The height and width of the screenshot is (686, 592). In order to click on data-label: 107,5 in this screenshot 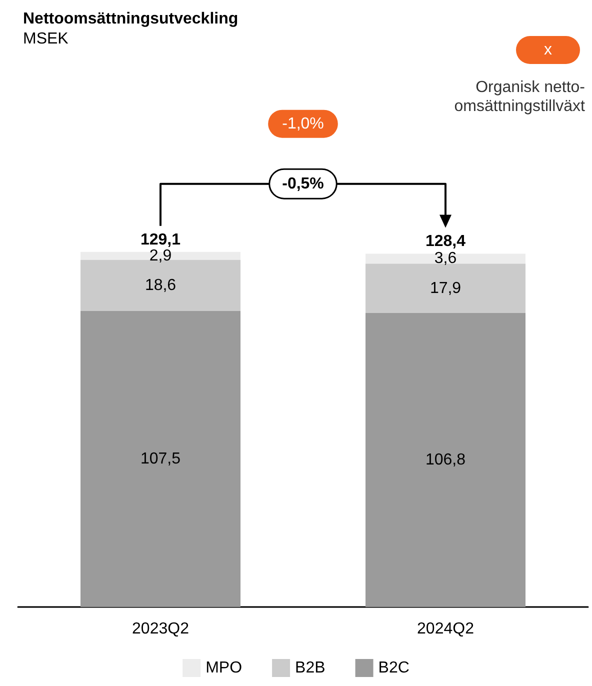, I will do `click(160, 459)`.